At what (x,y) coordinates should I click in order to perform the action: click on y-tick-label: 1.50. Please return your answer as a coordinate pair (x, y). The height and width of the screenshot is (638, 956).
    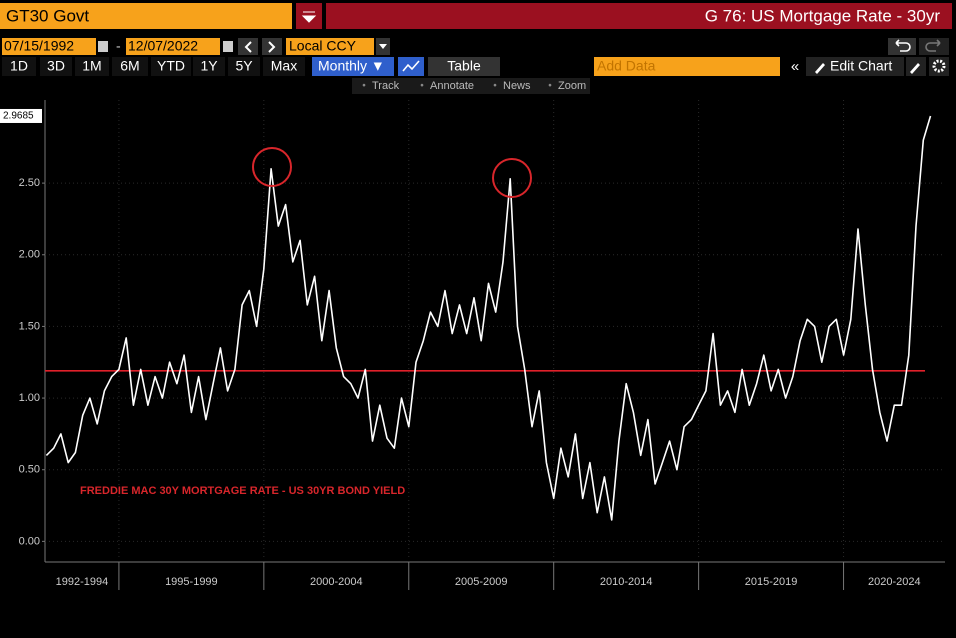
    Looking at the image, I should click on (29, 326).